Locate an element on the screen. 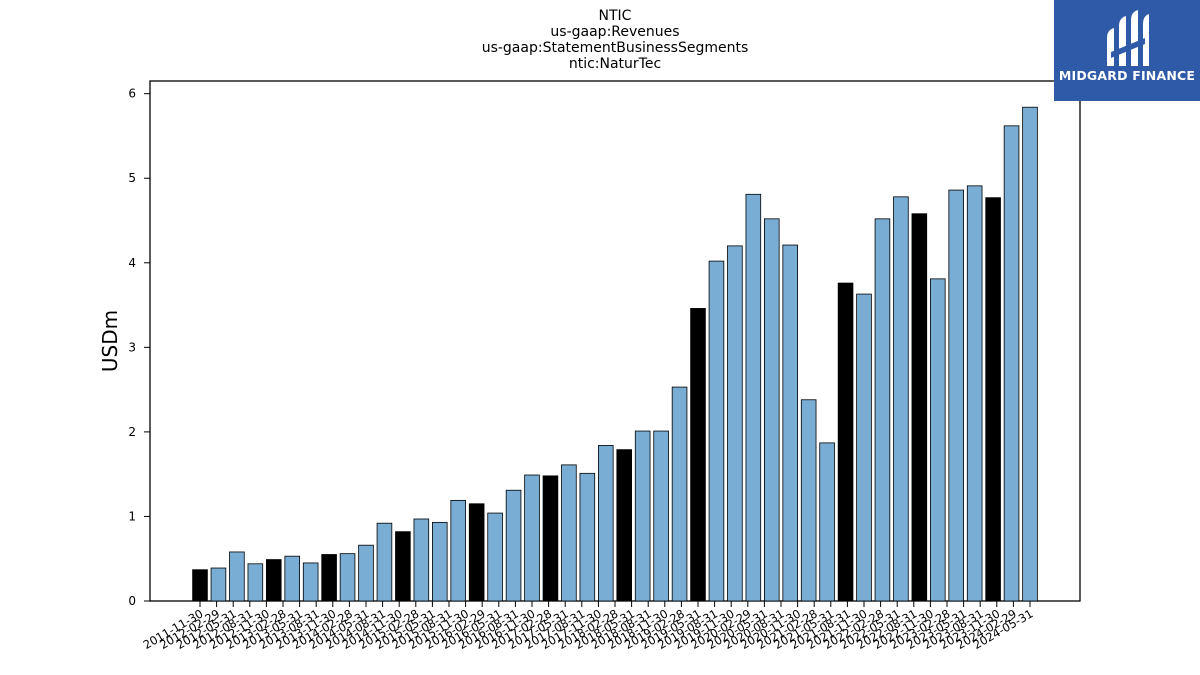 The image size is (1200, 675). y-tick-label: 2 is located at coordinates (132, 432).